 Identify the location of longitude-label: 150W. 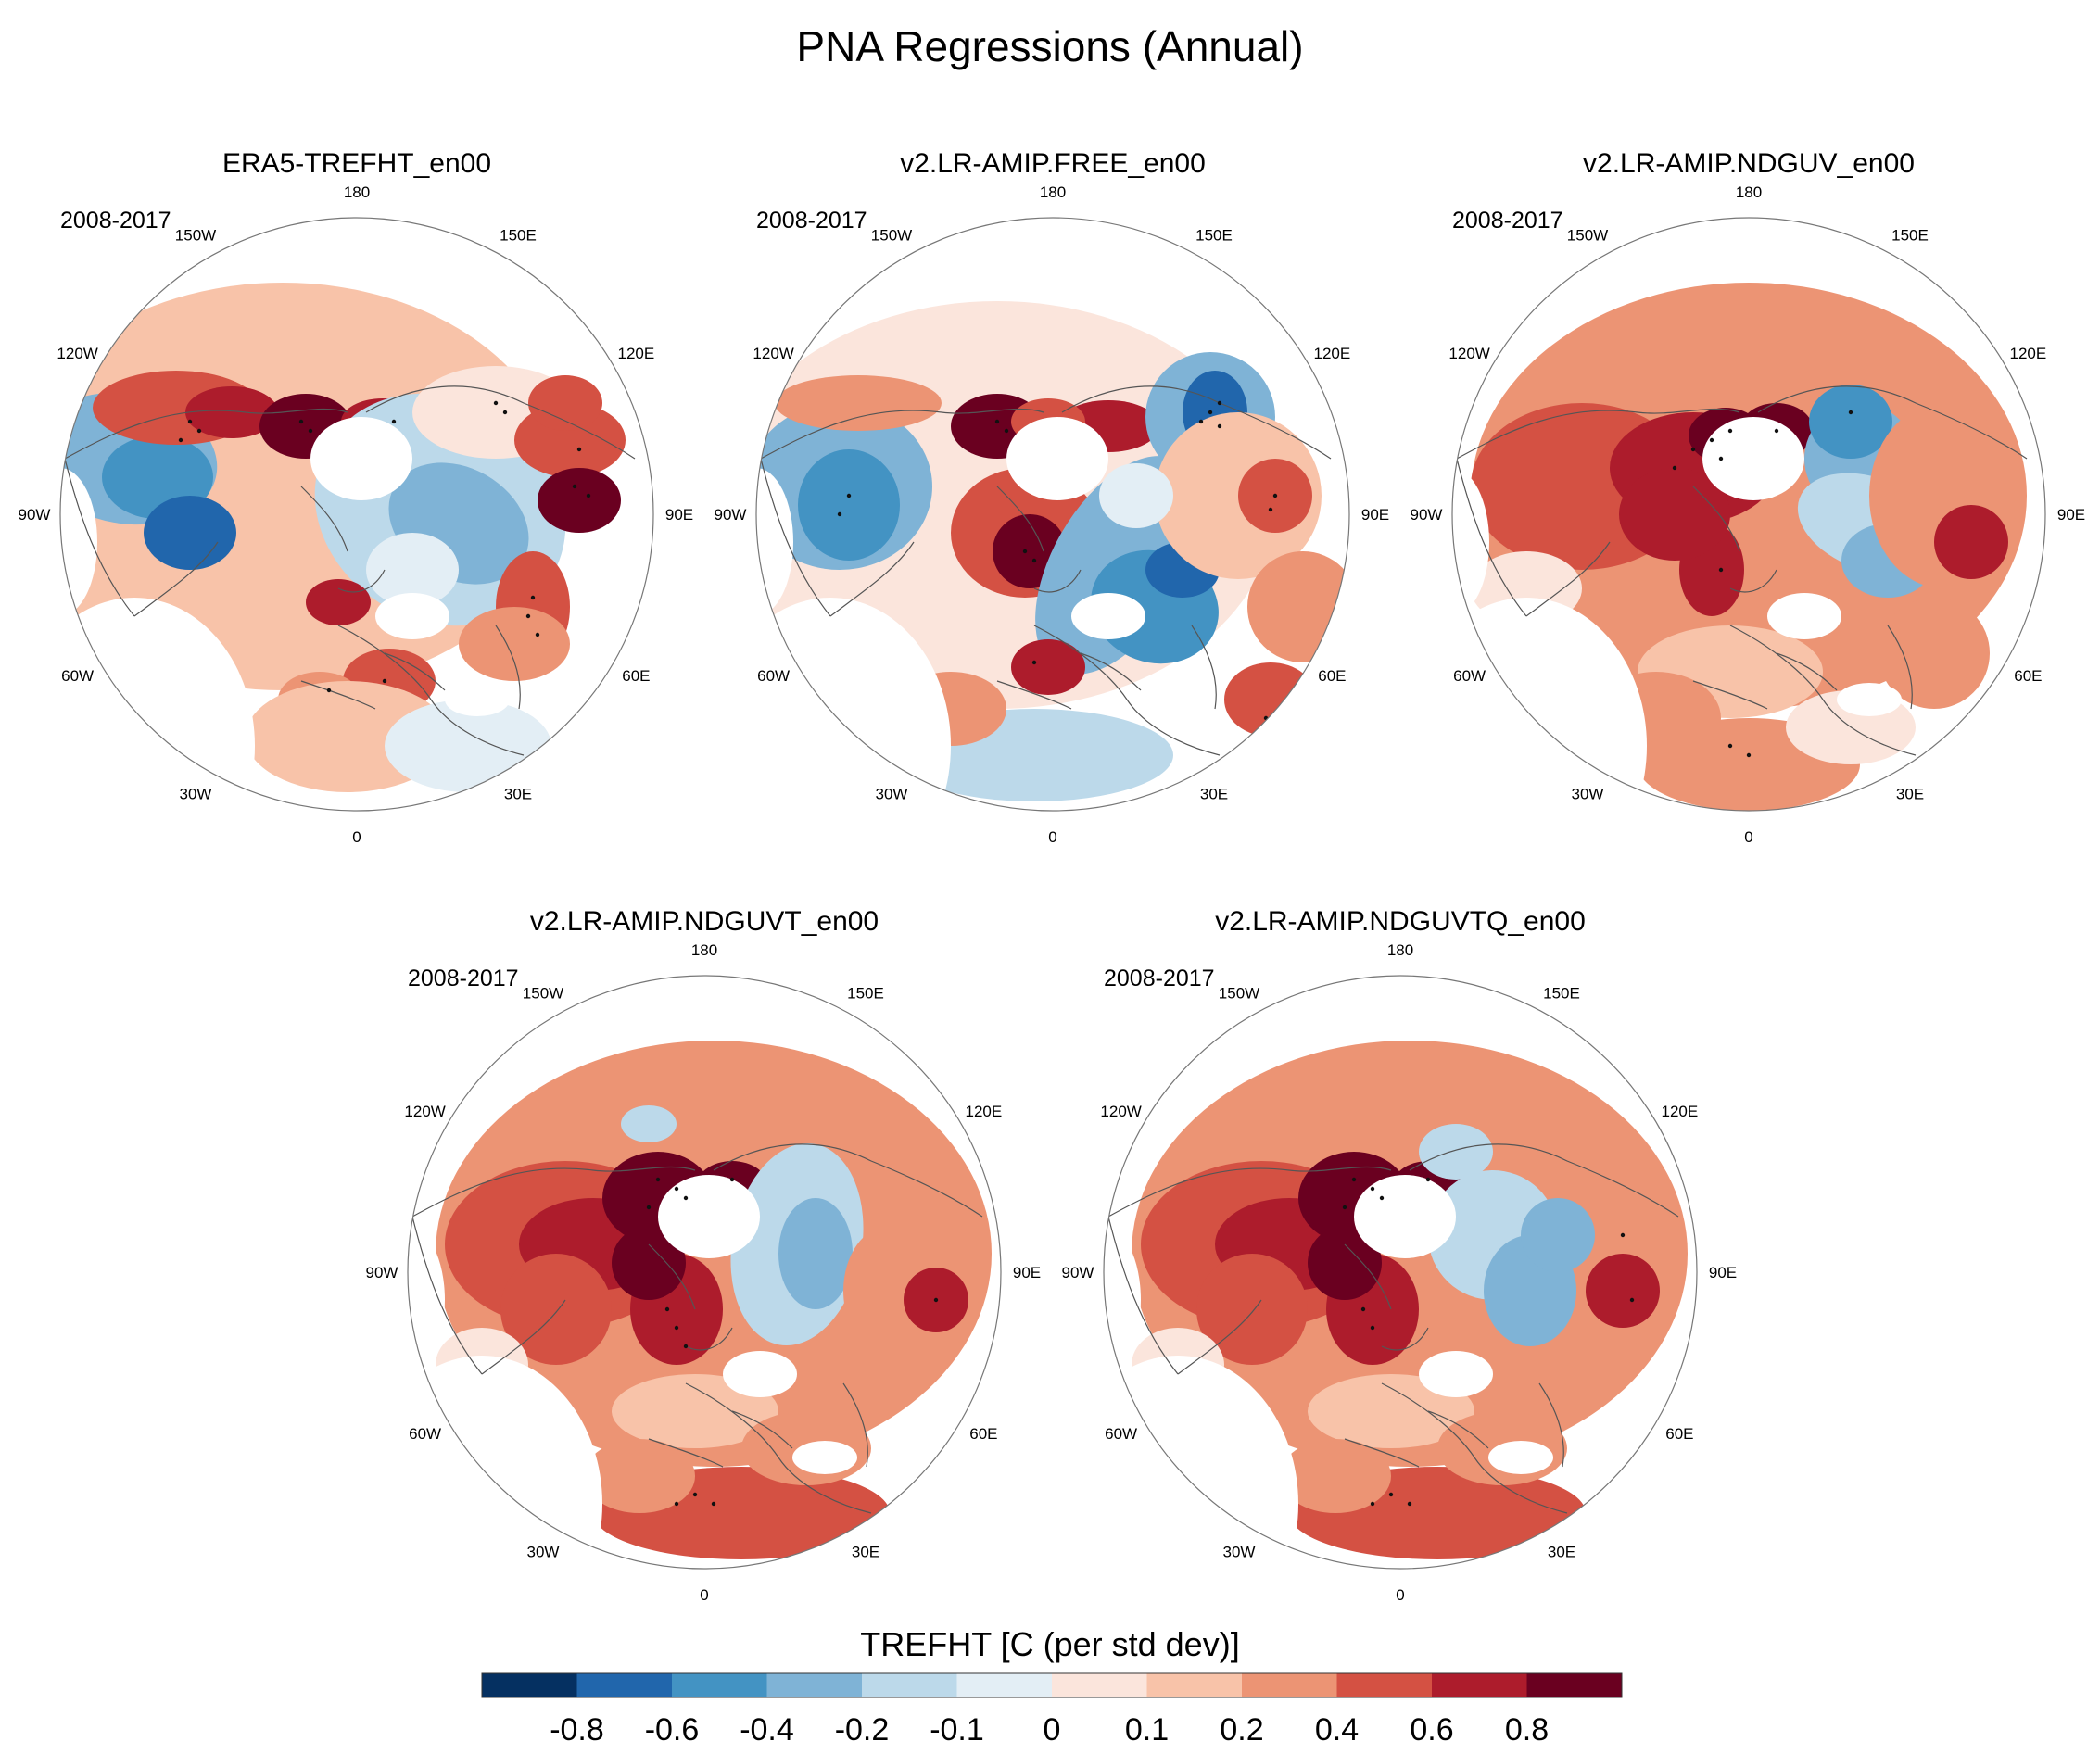
(1239, 994).